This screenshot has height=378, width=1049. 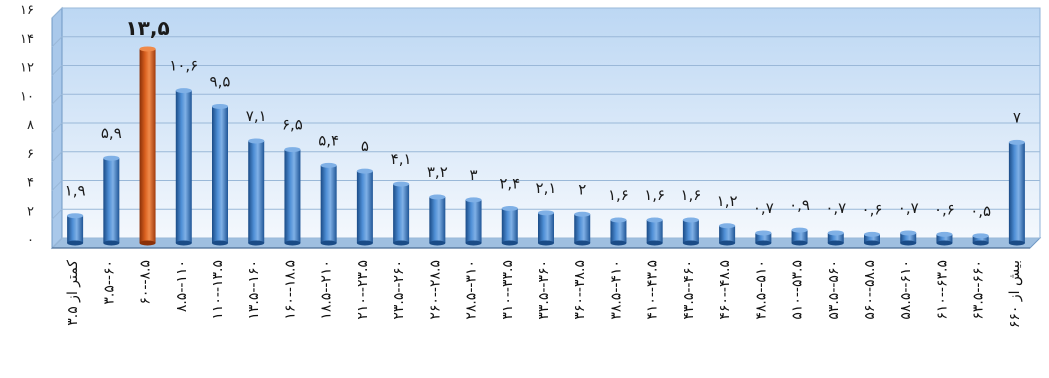 What do you see at coordinates (30, 125) in the screenshot?
I see `y-tick-label: ۸` at bounding box center [30, 125].